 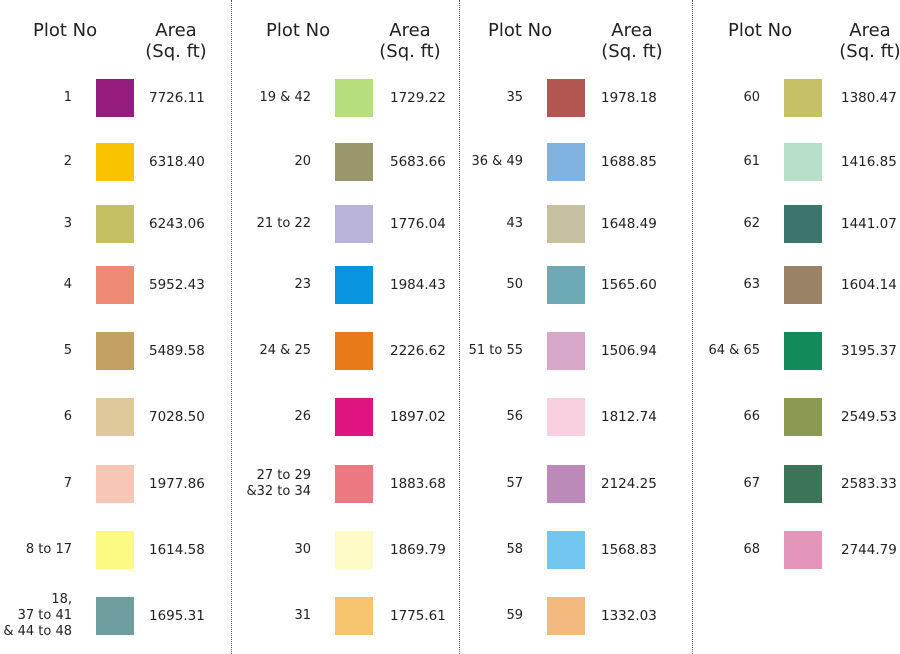 What do you see at coordinates (869, 224) in the screenshot?
I see `area-value: 1441.07` at bounding box center [869, 224].